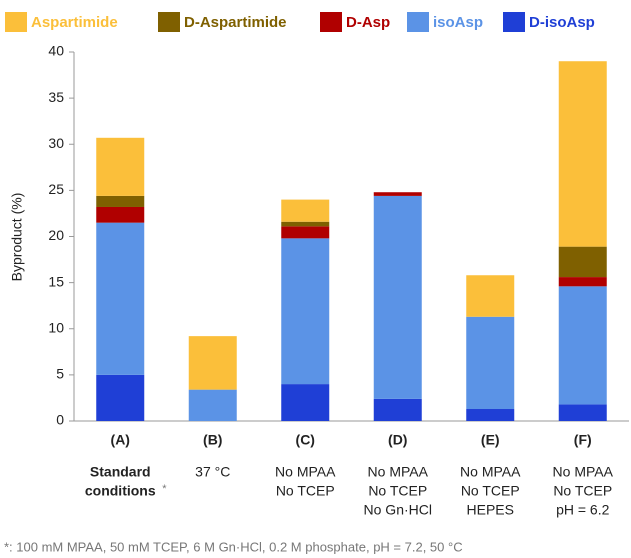 The height and width of the screenshot is (558, 631). What do you see at coordinates (17, 237) in the screenshot?
I see `y-axis-label: Byproduct (%)` at bounding box center [17, 237].